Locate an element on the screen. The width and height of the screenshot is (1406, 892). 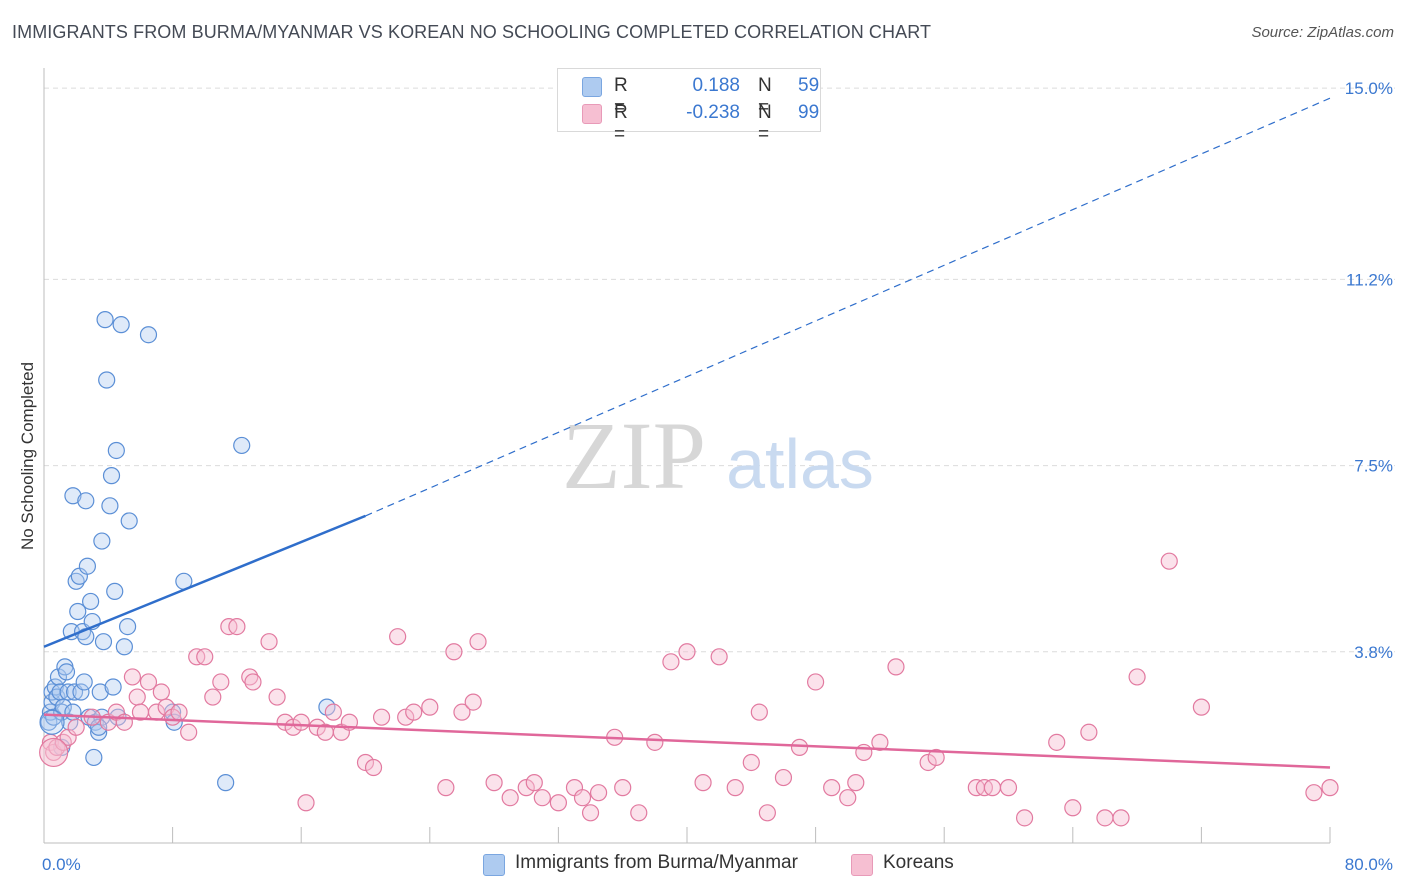
trend-korean-solid is located at coordinates (687, 741).